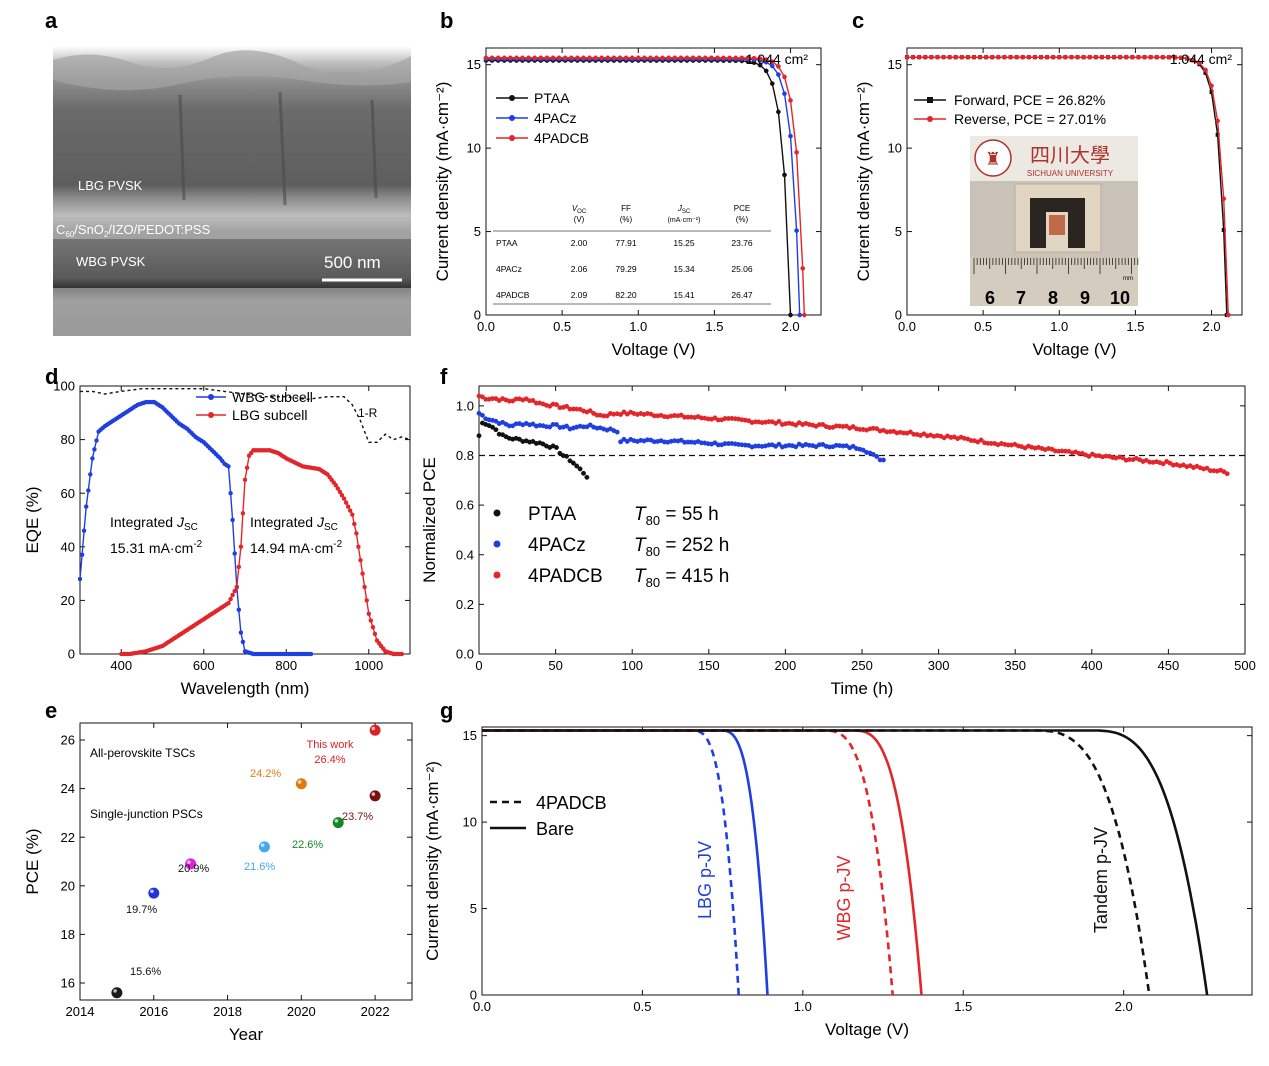 This screenshot has height=1066, width=1269. I want to click on table-header-ff-unit: (%), so click(626, 219).